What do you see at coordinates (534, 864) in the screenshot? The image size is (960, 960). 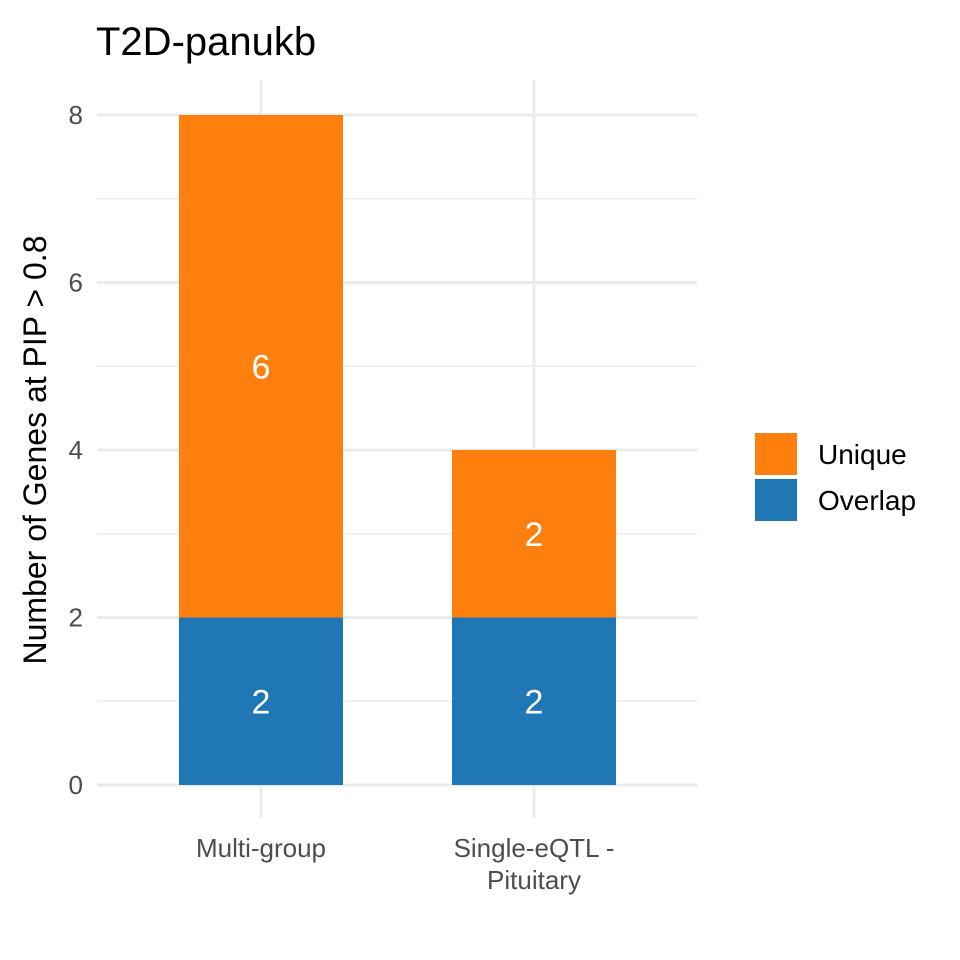 I see `x-tick-label: Single-eQTL -Pituitary` at bounding box center [534, 864].